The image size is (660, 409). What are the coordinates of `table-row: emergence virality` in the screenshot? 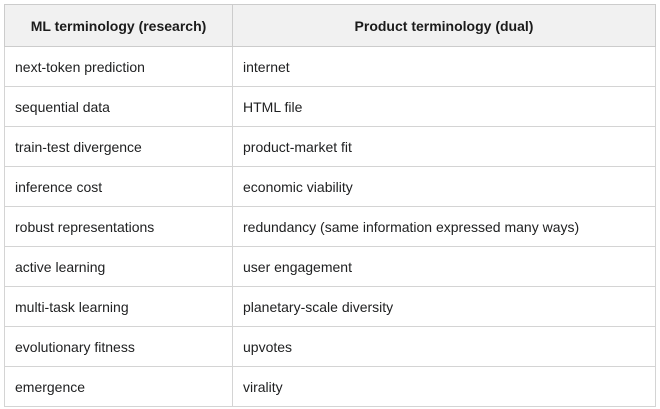 It's located at (330, 386).